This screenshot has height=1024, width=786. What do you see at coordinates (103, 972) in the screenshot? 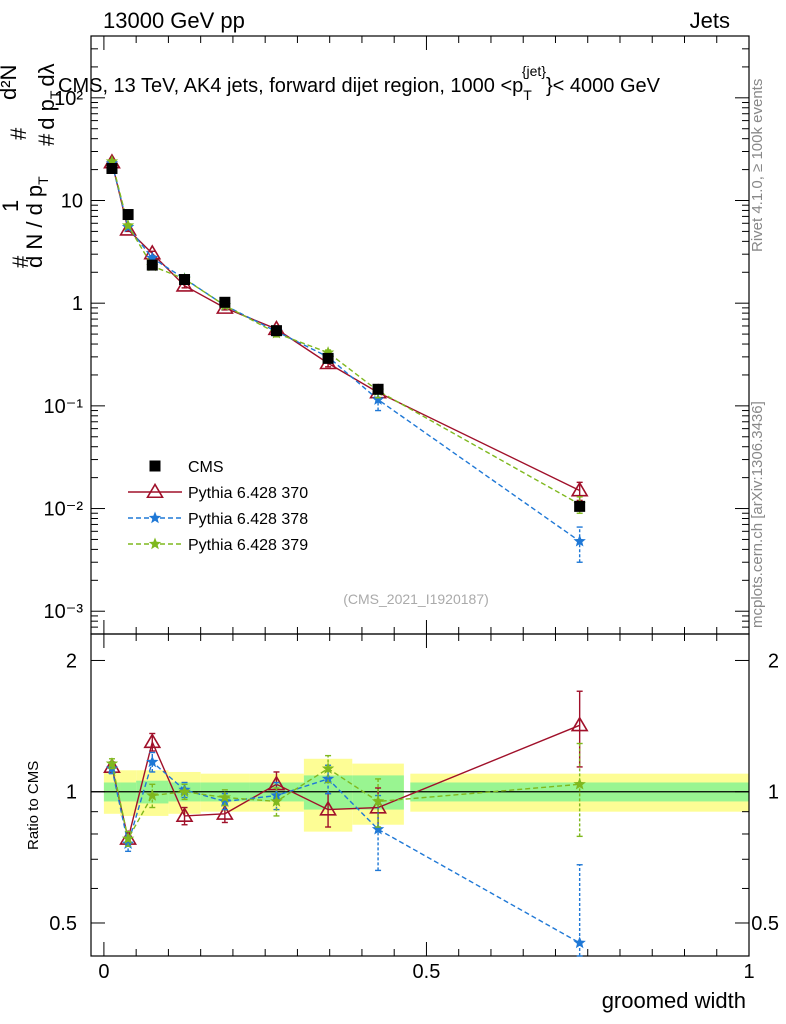
I see `xtick-label: 0` at bounding box center [103, 972].